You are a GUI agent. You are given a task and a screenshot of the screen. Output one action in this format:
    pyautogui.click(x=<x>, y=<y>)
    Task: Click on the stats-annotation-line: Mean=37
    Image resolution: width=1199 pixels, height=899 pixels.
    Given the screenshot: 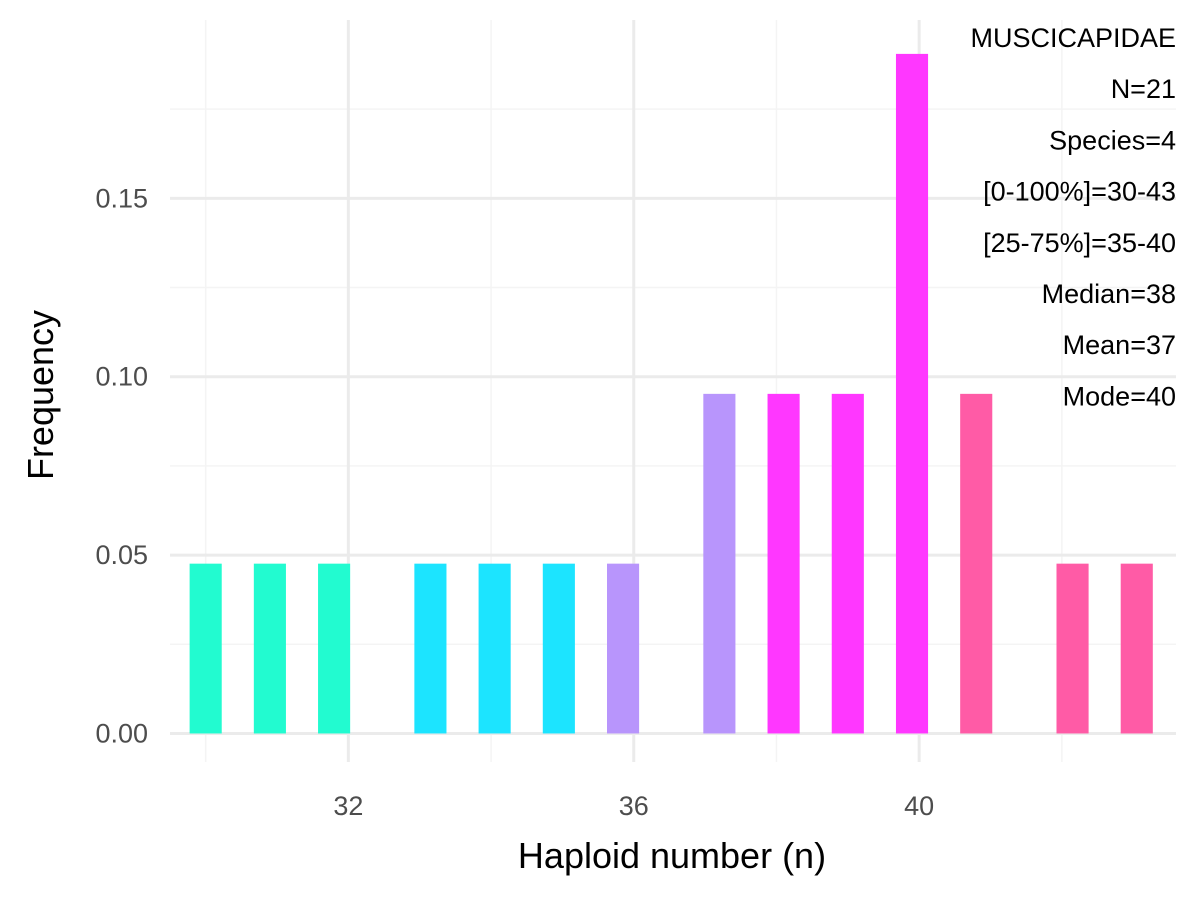 What is the action you would take?
    pyautogui.click(x=1119, y=345)
    